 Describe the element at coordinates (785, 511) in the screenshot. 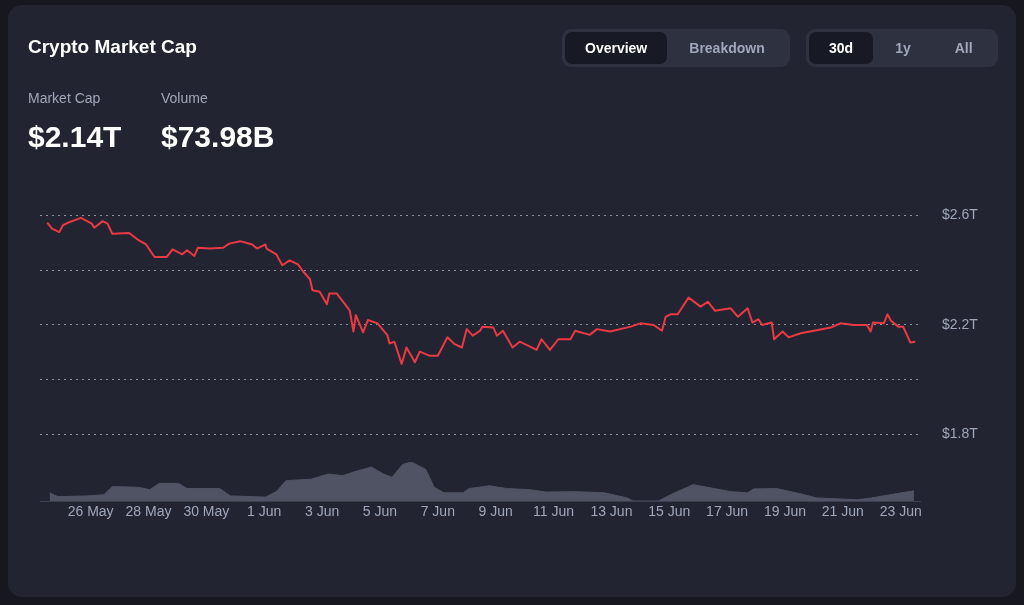

I see `x-tick-label: 19 Jun` at that location.